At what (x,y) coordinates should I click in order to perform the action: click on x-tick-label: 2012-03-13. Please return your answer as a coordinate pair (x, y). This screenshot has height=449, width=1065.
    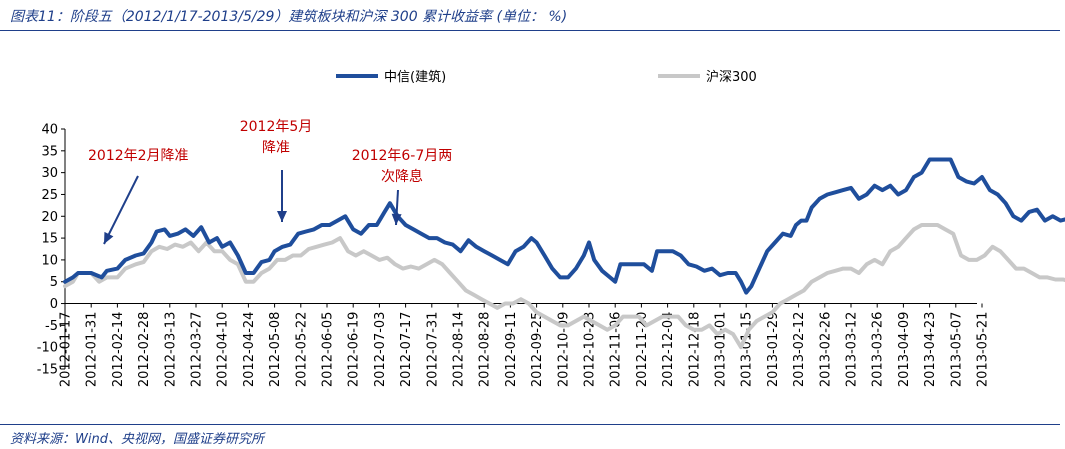
    Looking at the image, I should click on (170, 350).